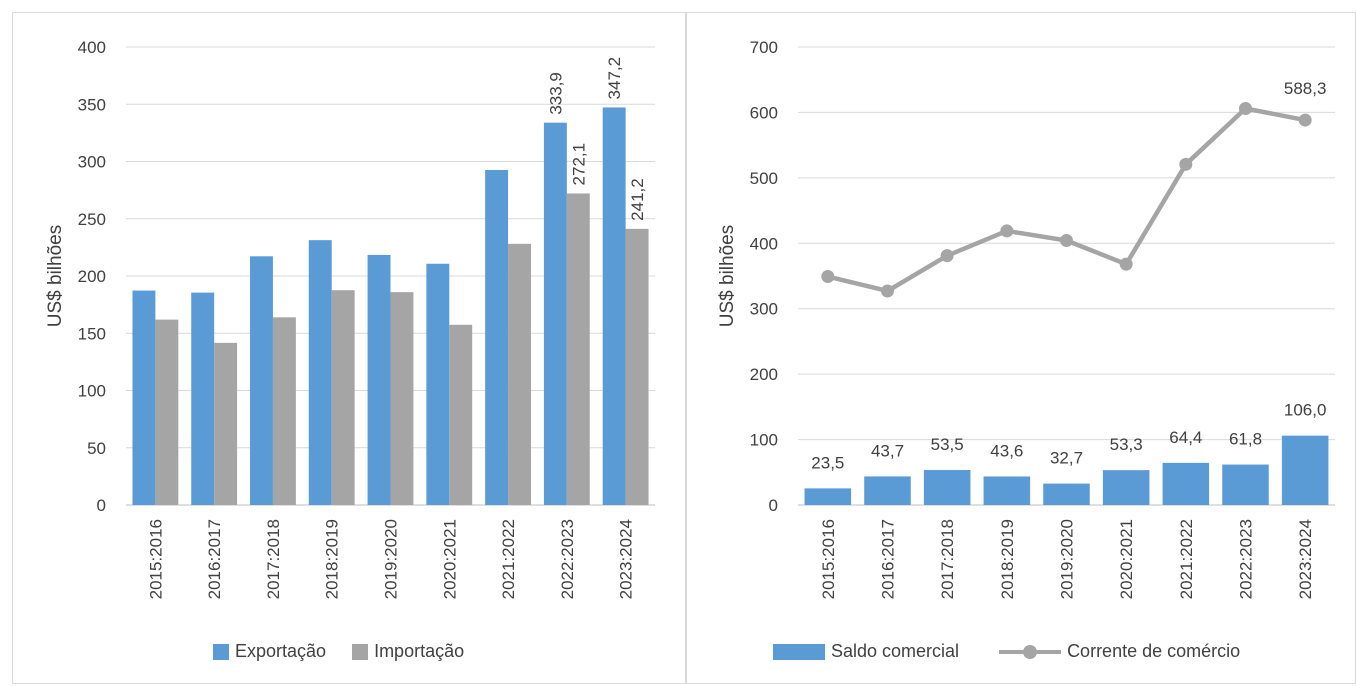 This screenshot has height=686, width=1357. What do you see at coordinates (764, 112) in the screenshot?
I see `y-tick-label: 600` at bounding box center [764, 112].